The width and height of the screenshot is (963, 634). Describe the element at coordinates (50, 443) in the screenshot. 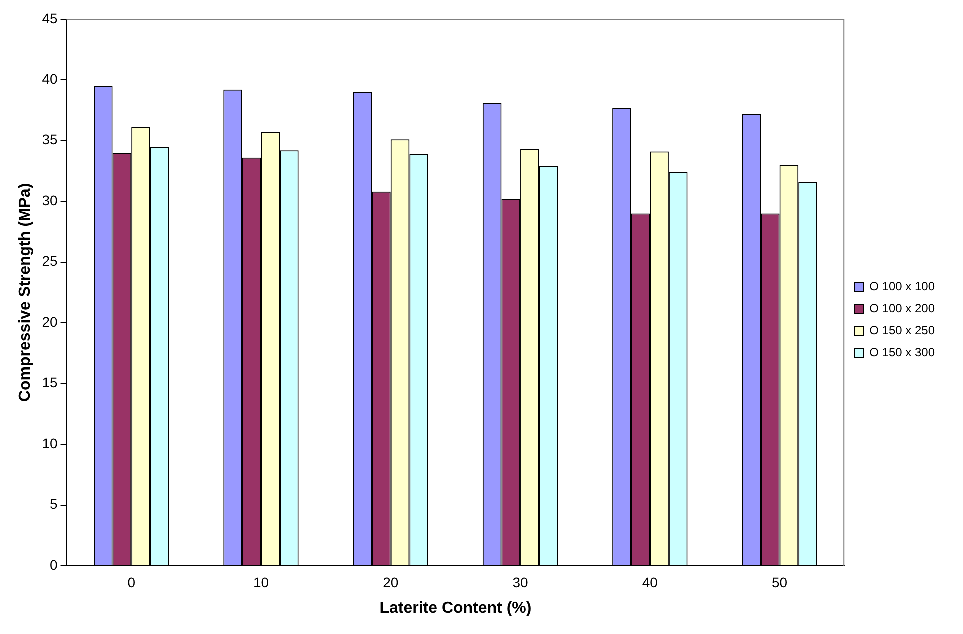

I see `y-tick-label: 10` at that location.